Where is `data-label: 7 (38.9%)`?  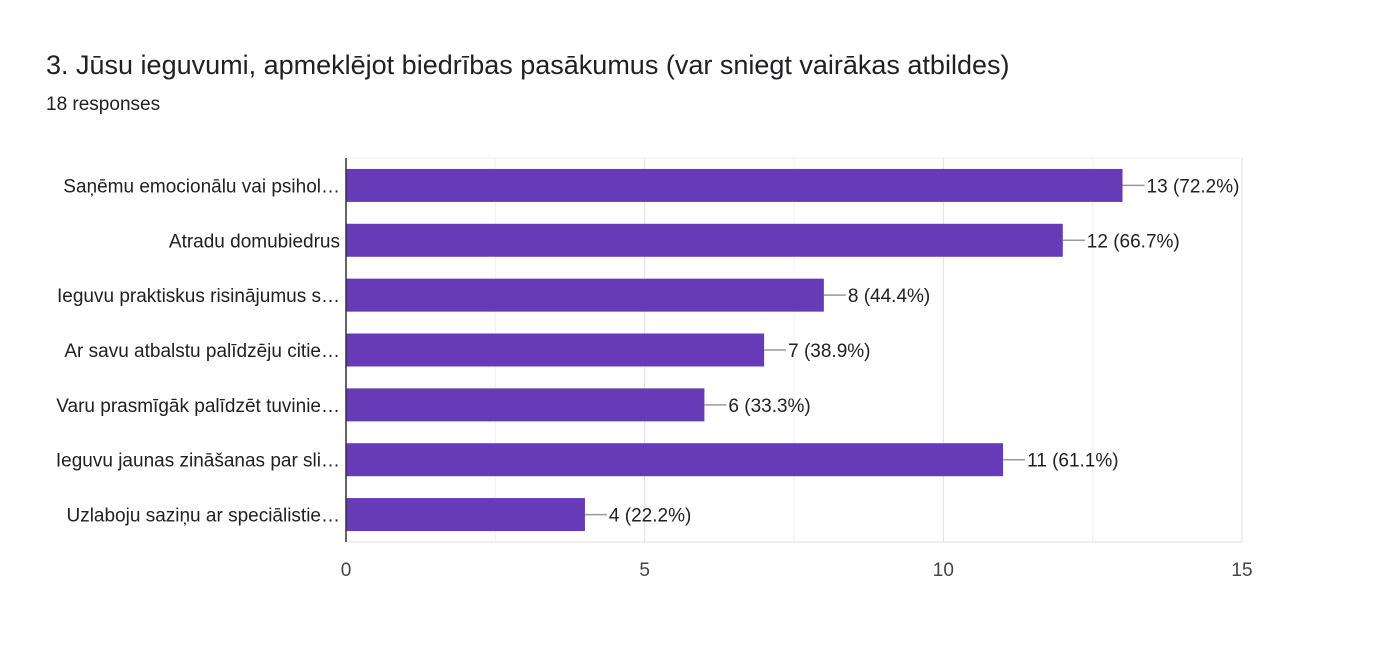
data-label: 7 (38.9%) is located at coordinates (829, 351).